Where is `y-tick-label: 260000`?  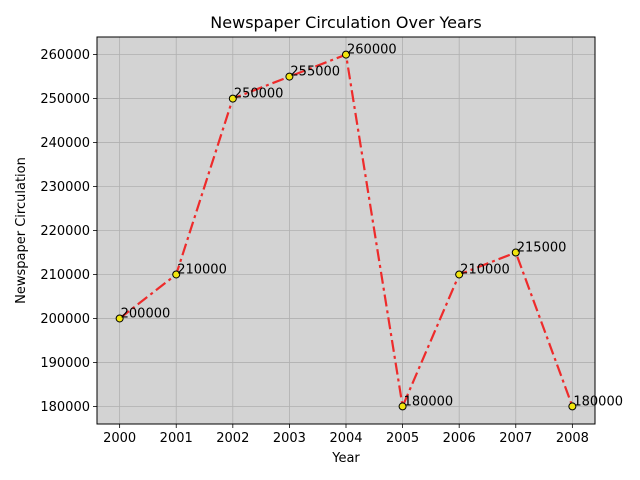 y-tick-label: 260000 is located at coordinates (65, 55).